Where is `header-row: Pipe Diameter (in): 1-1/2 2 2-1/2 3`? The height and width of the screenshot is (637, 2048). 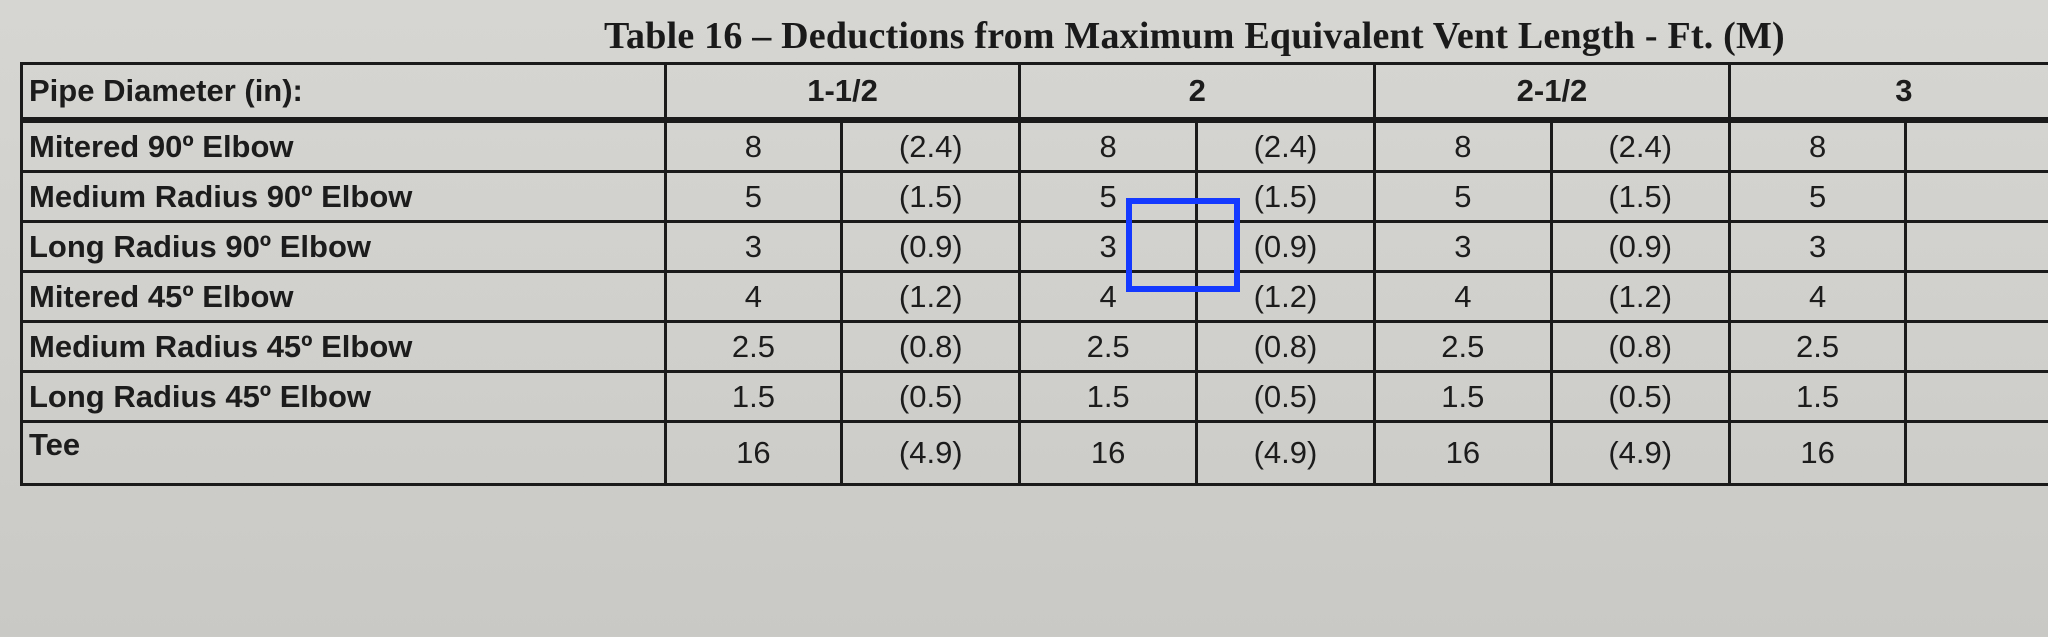 header-row: Pipe Diameter (in): 1-1/2 2 2-1/2 3 is located at coordinates (1034, 92).